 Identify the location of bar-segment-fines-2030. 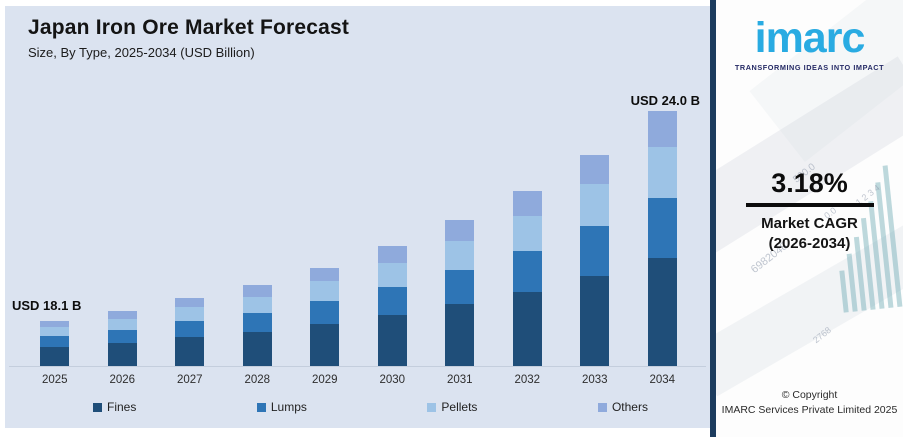
(392, 340).